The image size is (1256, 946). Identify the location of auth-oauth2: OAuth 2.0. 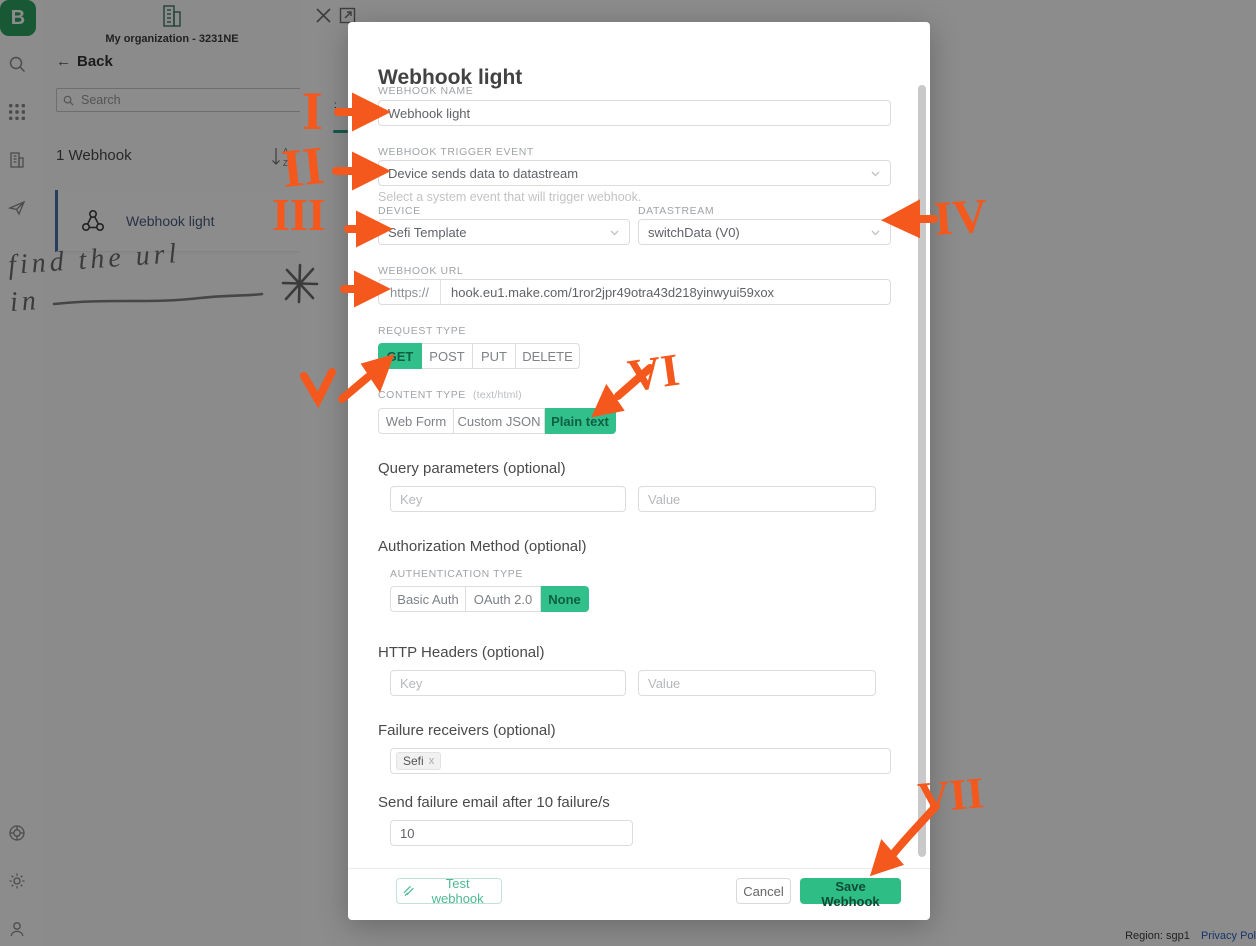
(503, 599).